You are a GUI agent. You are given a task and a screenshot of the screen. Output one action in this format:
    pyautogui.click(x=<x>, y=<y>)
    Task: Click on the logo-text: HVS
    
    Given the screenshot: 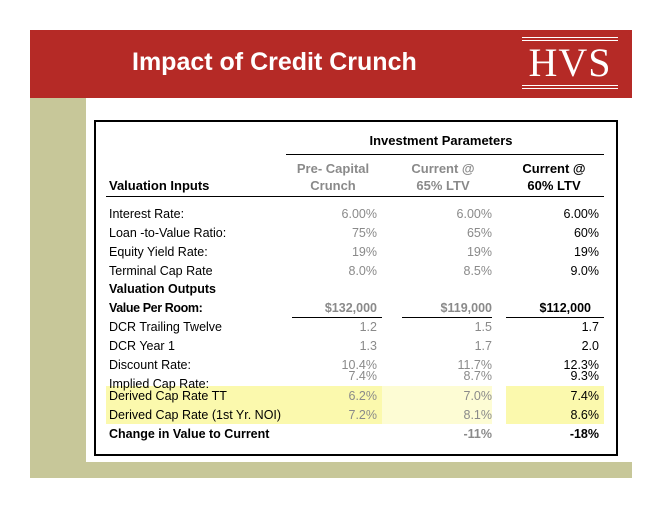 What is the action you would take?
    pyautogui.click(x=570, y=62)
    